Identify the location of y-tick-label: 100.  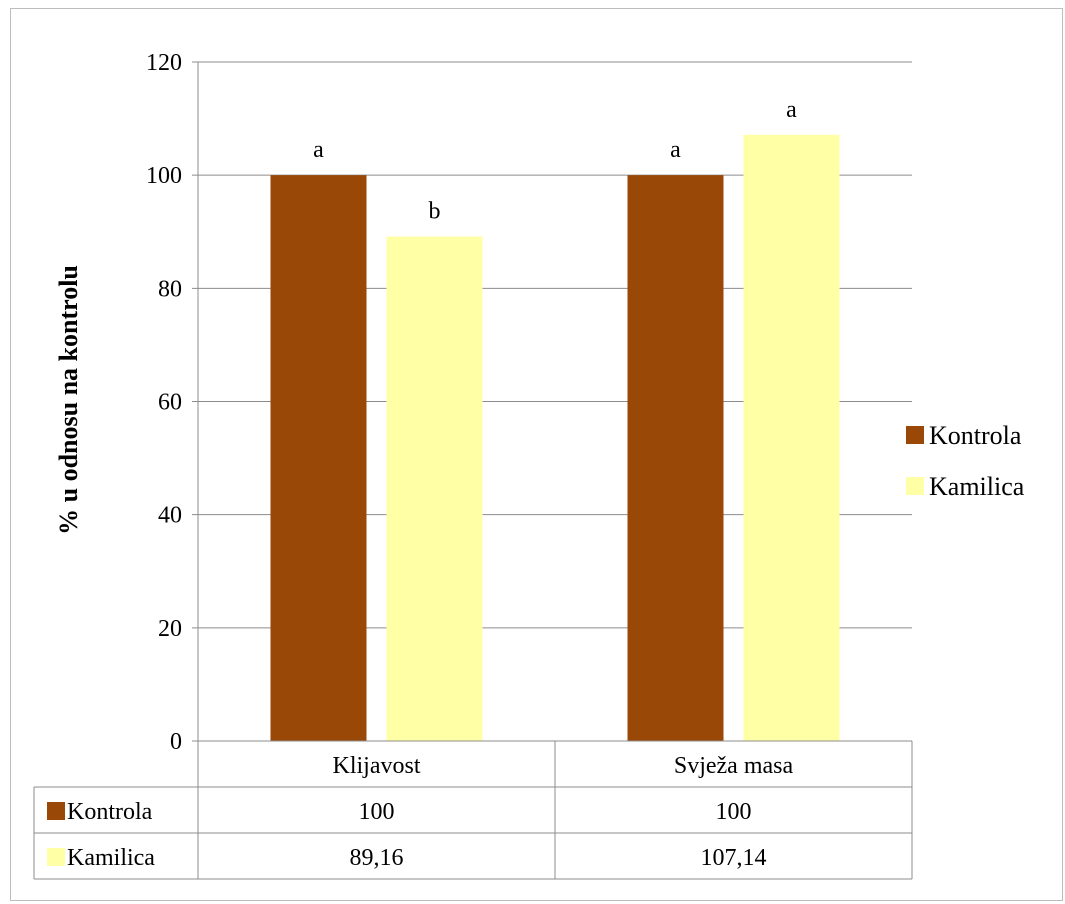
(164, 176).